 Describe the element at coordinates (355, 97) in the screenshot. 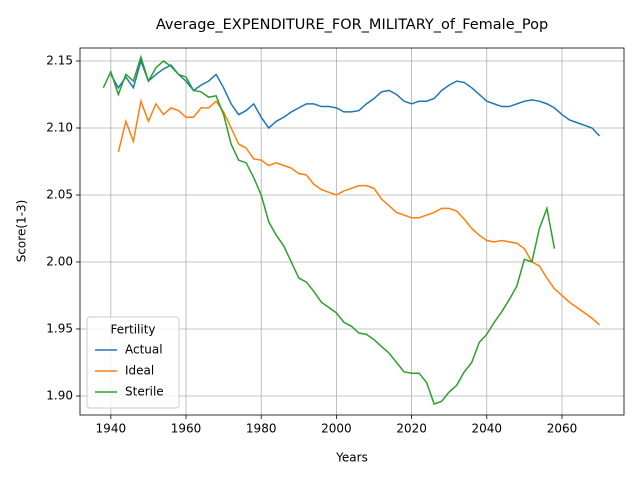

I see `series-line` at that location.